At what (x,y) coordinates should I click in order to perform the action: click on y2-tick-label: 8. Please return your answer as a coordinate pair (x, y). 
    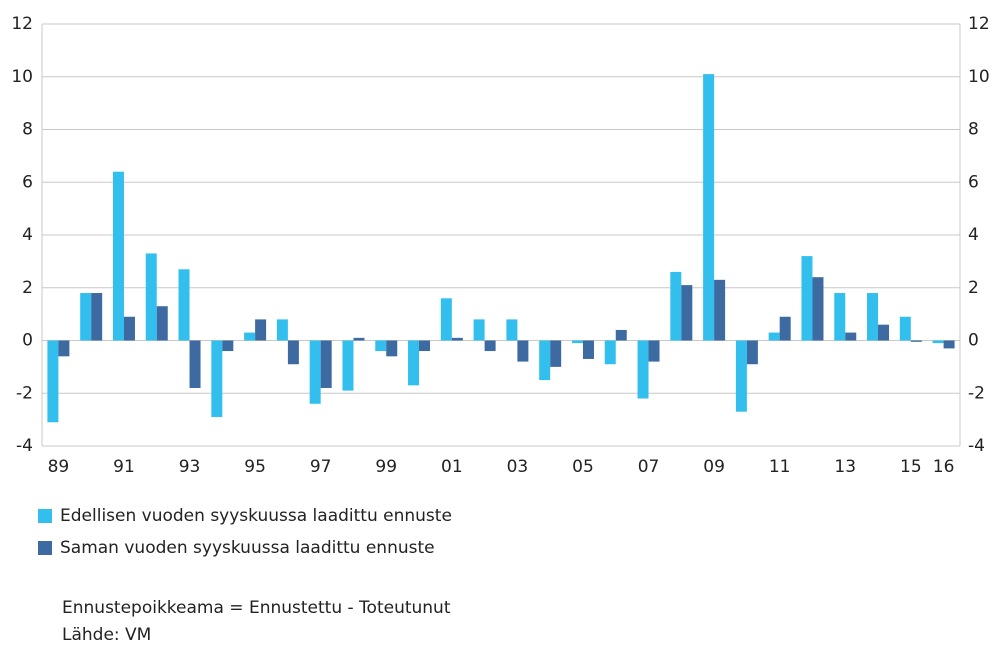
    Looking at the image, I should click on (973, 130).